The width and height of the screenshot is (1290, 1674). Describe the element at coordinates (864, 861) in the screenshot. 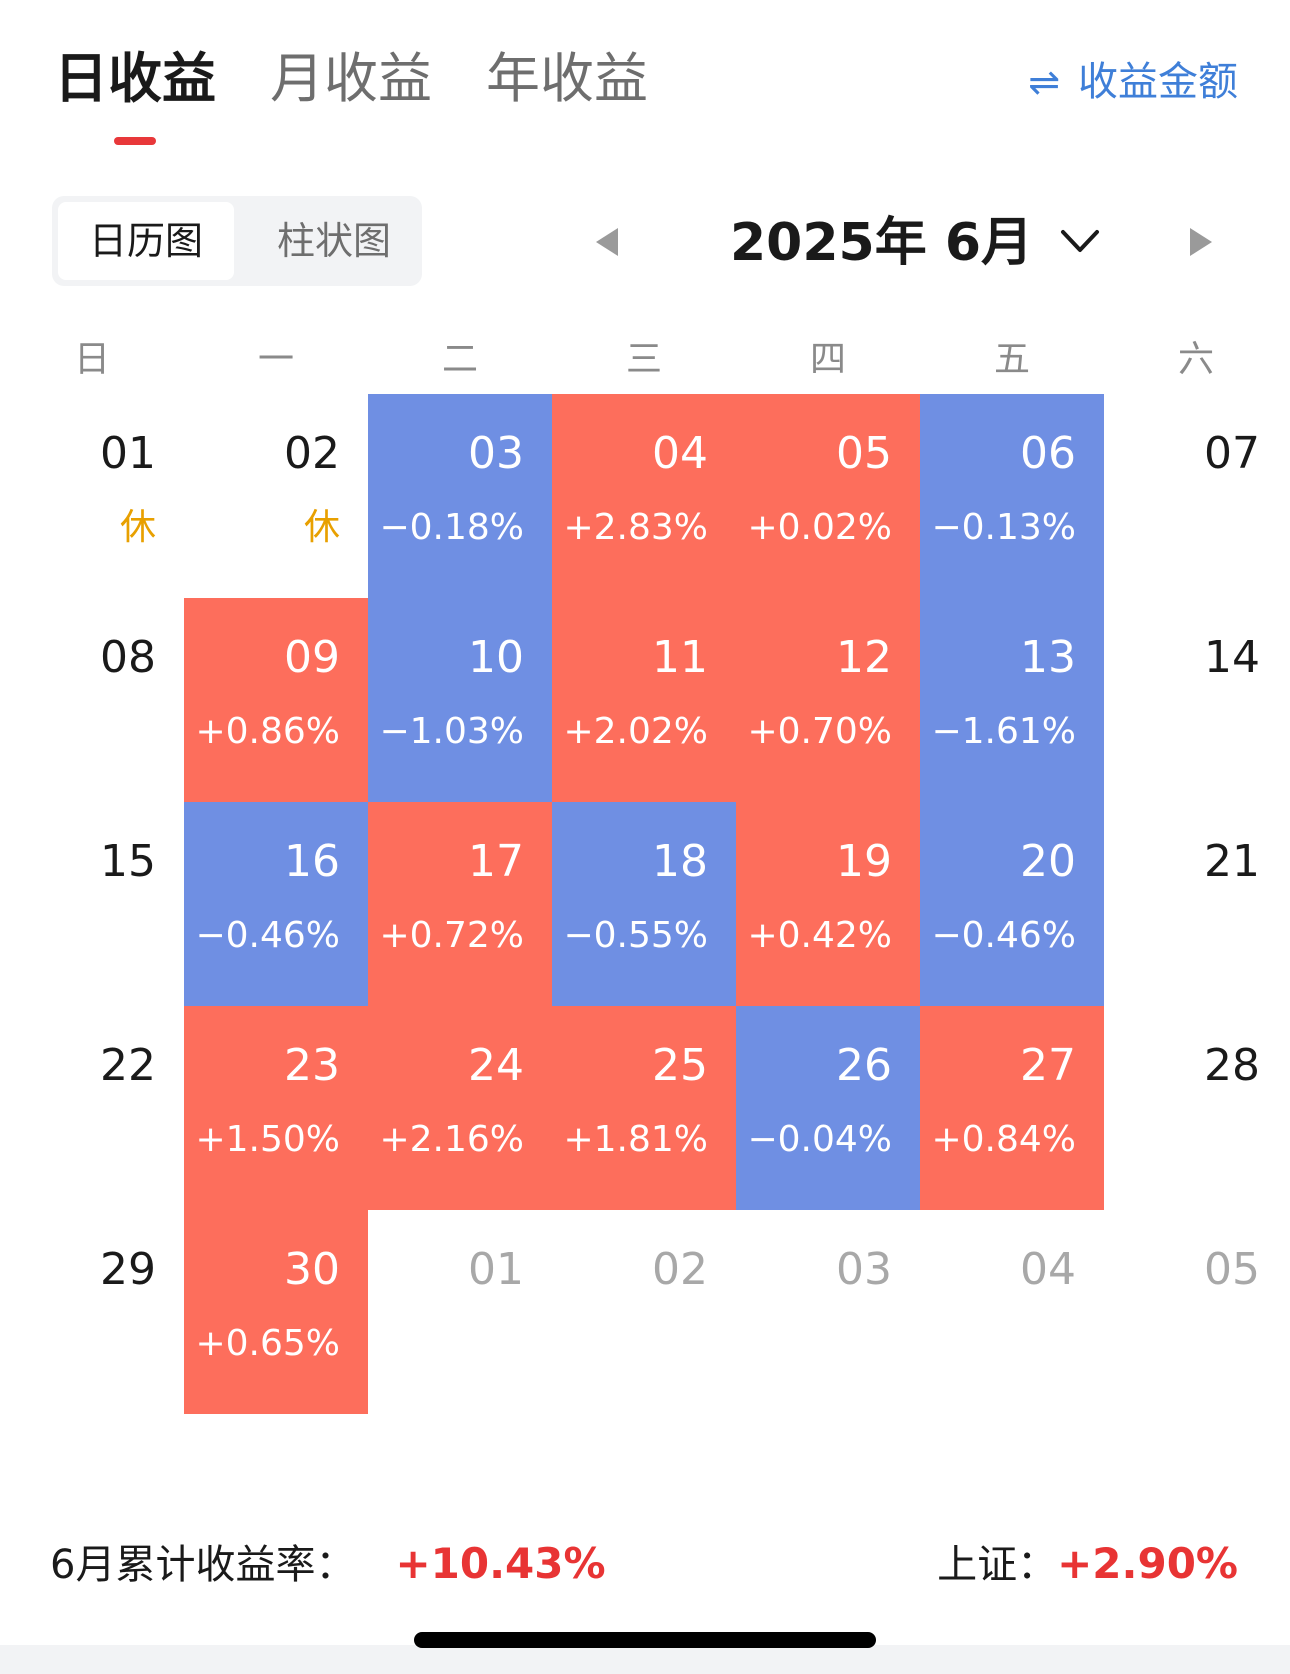

I see `day-number: 19` at that location.